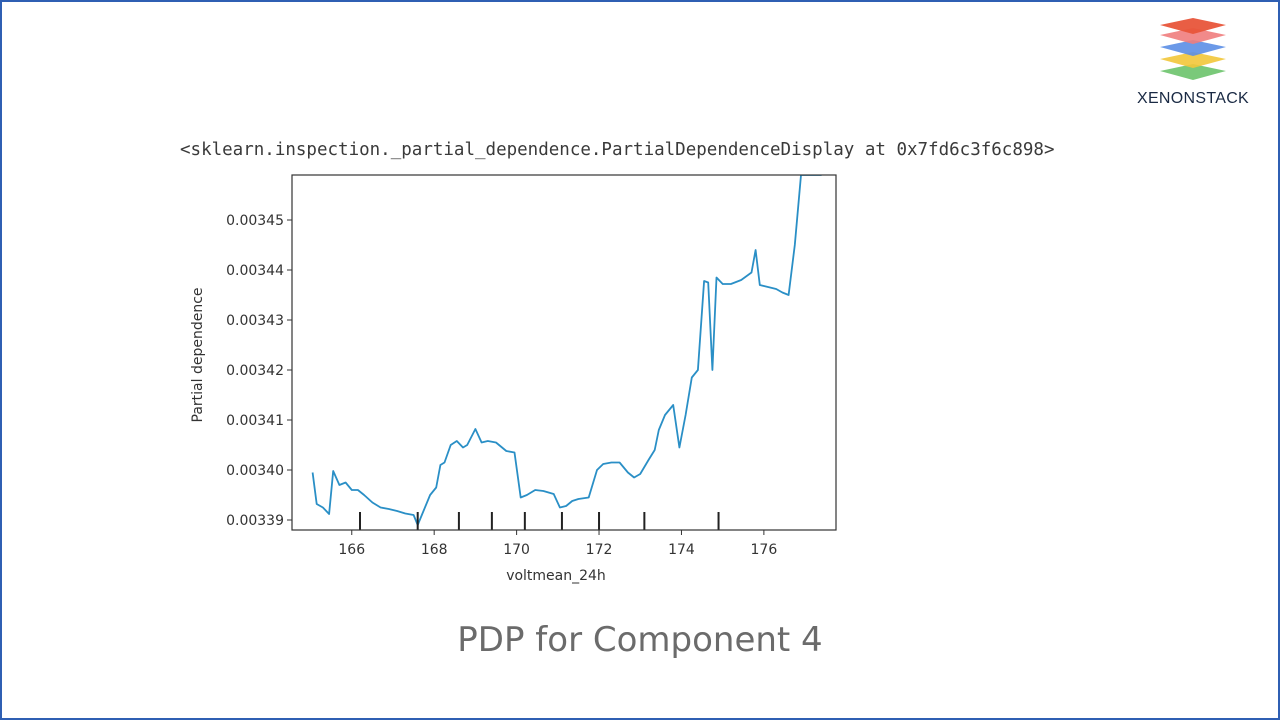 Image resolution: width=1280 pixels, height=720 pixels. Describe the element at coordinates (351, 550) in the screenshot. I see `x-tick-label: 166` at that location.